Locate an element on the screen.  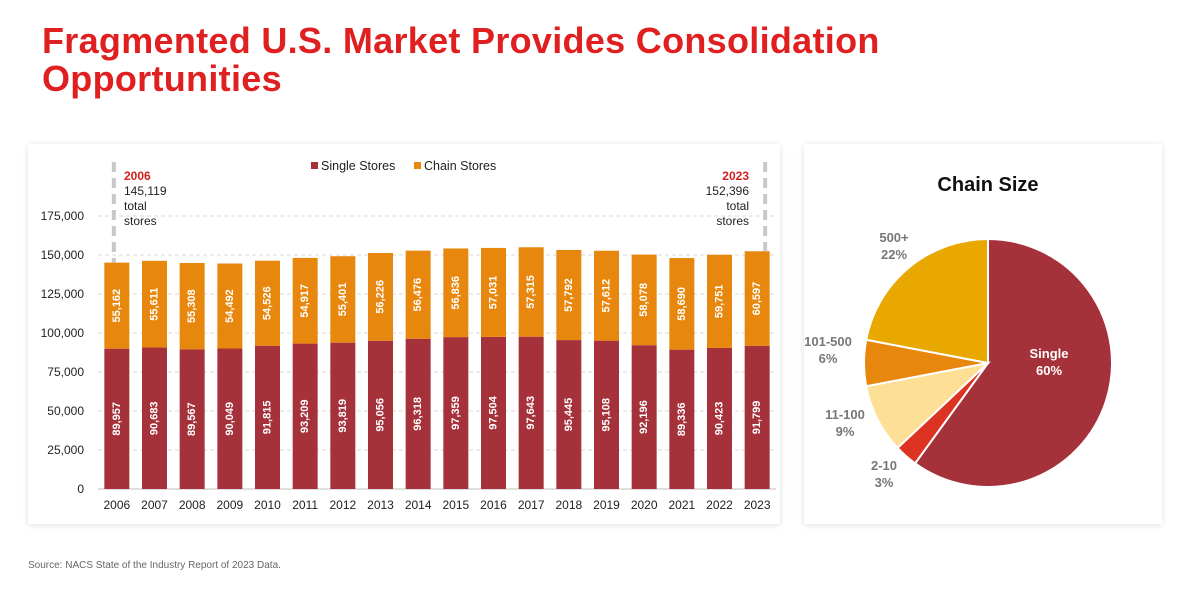
x-tick-label: 2018 is located at coordinates (568, 505).